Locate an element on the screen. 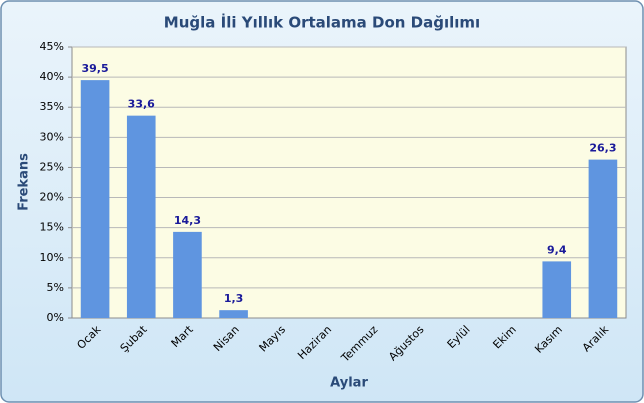 Image resolution: width=644 pixels, height=403 pixels. y-tick-label: 25% is located at coordinates (52, 166).